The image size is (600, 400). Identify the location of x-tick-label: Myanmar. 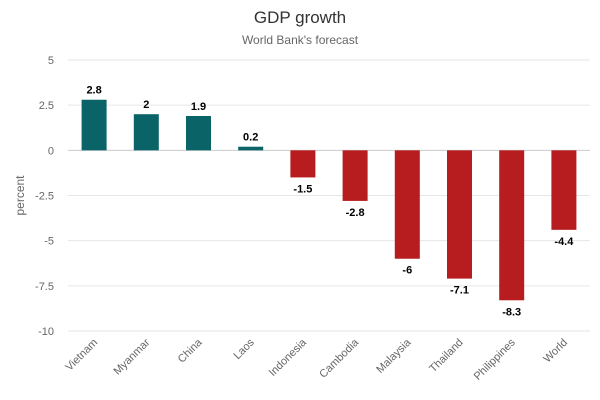
(132, 356).